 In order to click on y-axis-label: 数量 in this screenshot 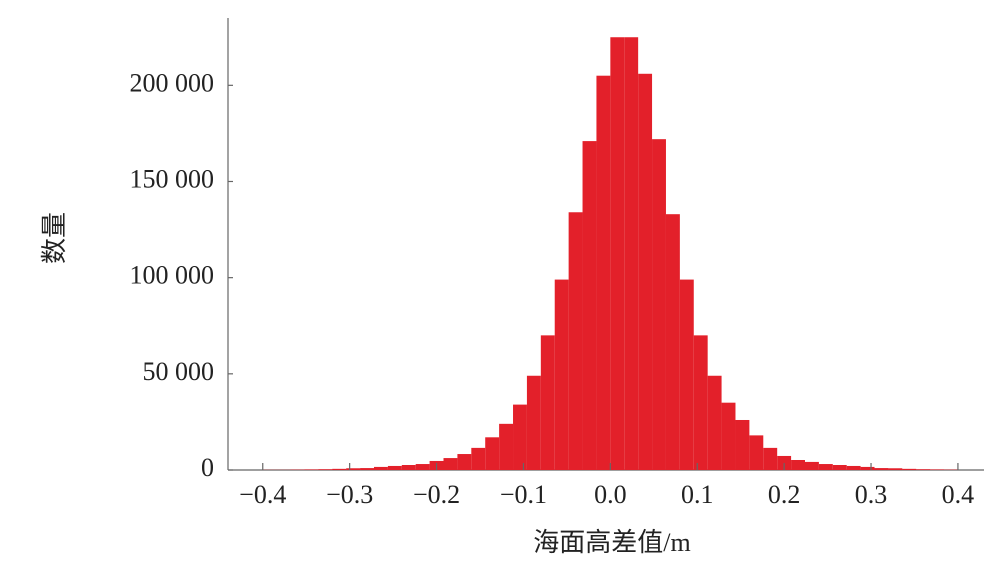, I will do `click(54, 238)`.